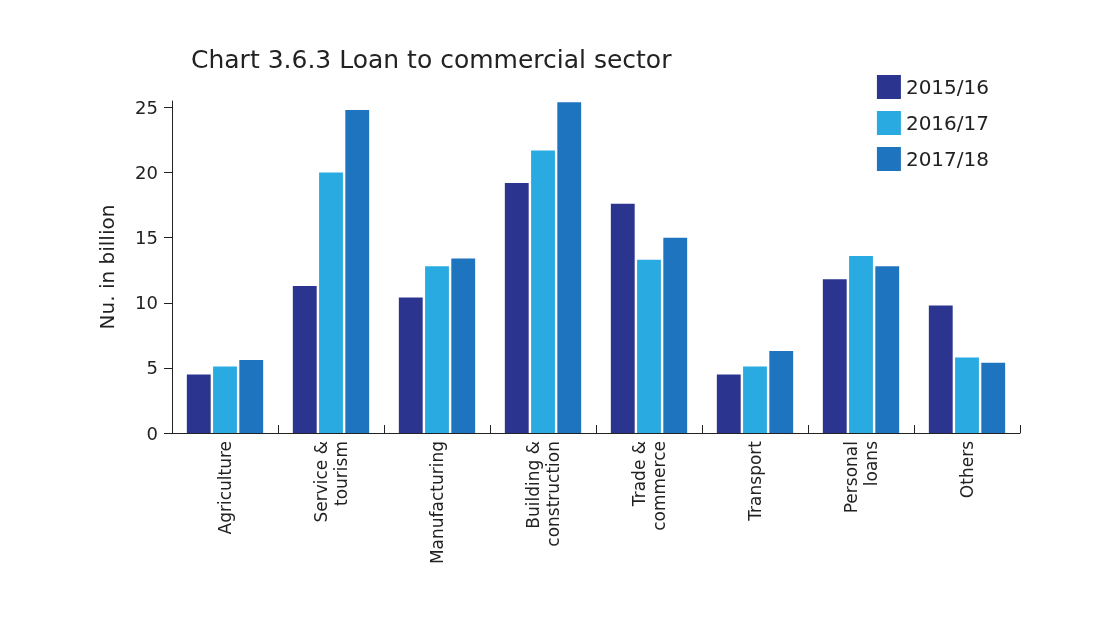  What do you see at coordinates (146, 303) in the screenshot?
I see `y-tick-label: 10` at bounding box center [146, 303].